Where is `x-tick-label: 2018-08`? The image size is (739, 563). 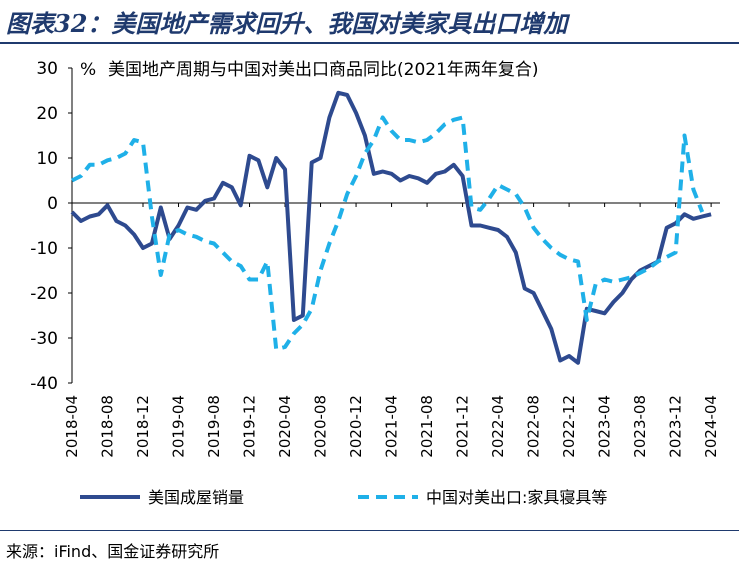
x-tick-label: 2018-08 is located at coordinates (108, 426).